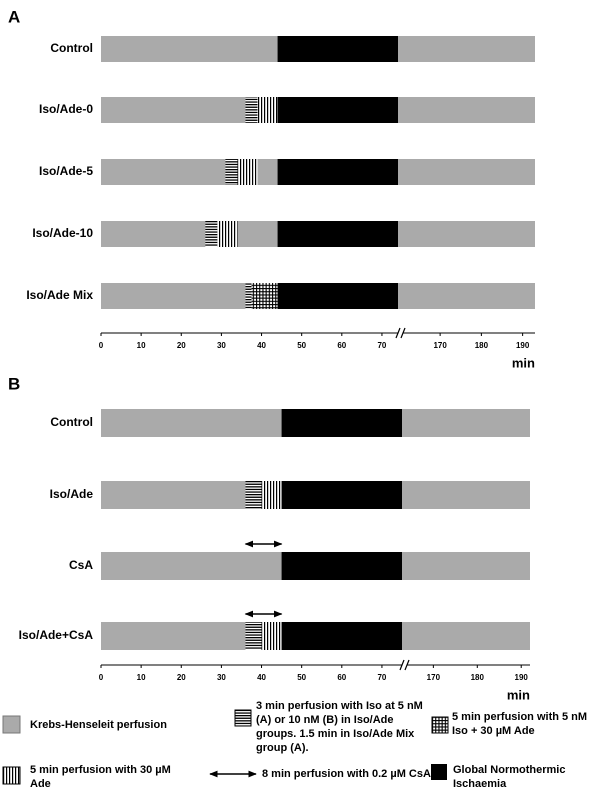  What do you see at coordinates (66, 171) in the screenshot?
I see `row-label: Iso/Ade-5` at bounding box center [66, 171].